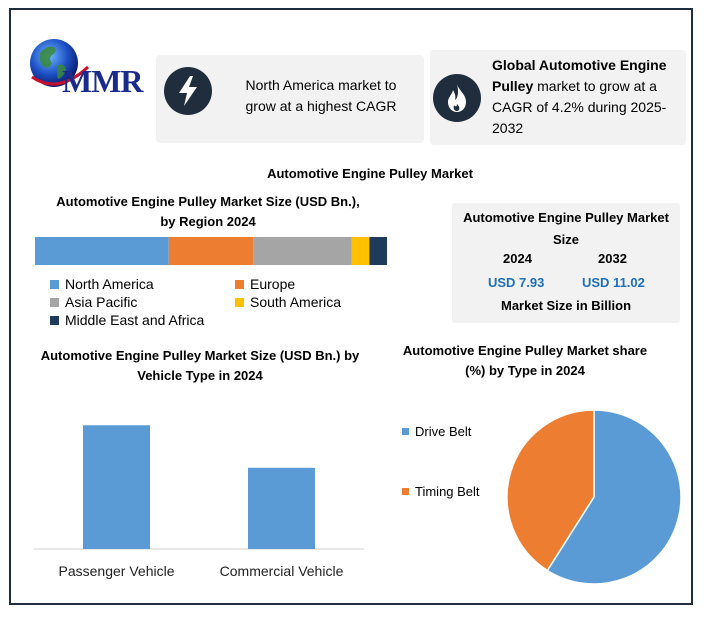 The image size is (704, 618). I want to click on pie-legend-item-drive-belt: Drive Belt, so click(436, 431).